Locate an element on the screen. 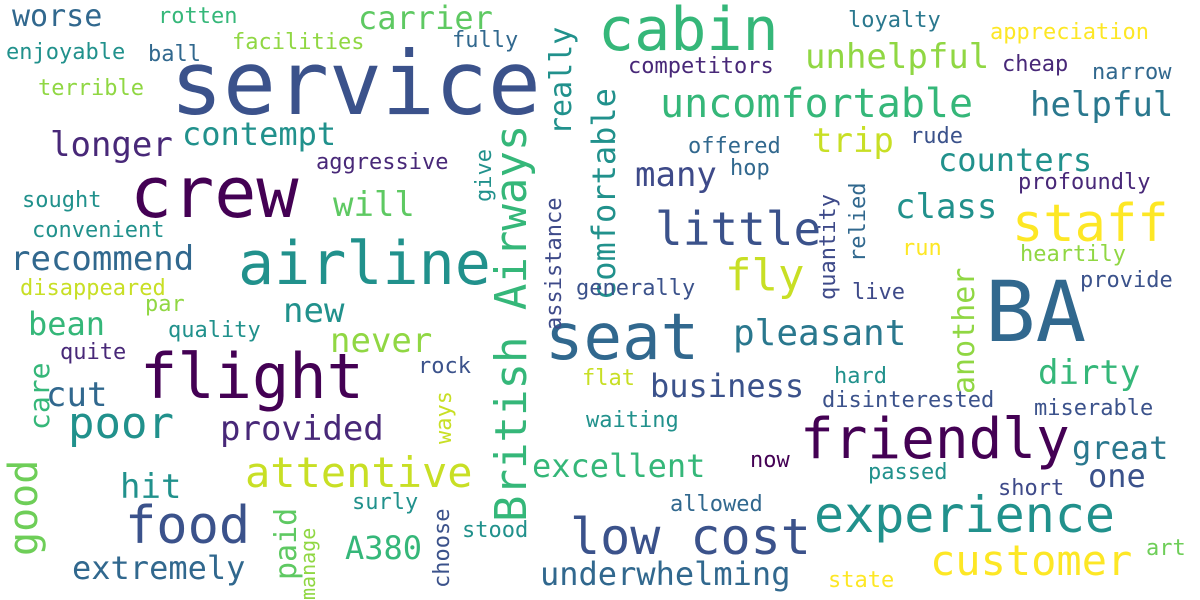  word-underwhelming: underwhelming is located at coordinates (665, 574).